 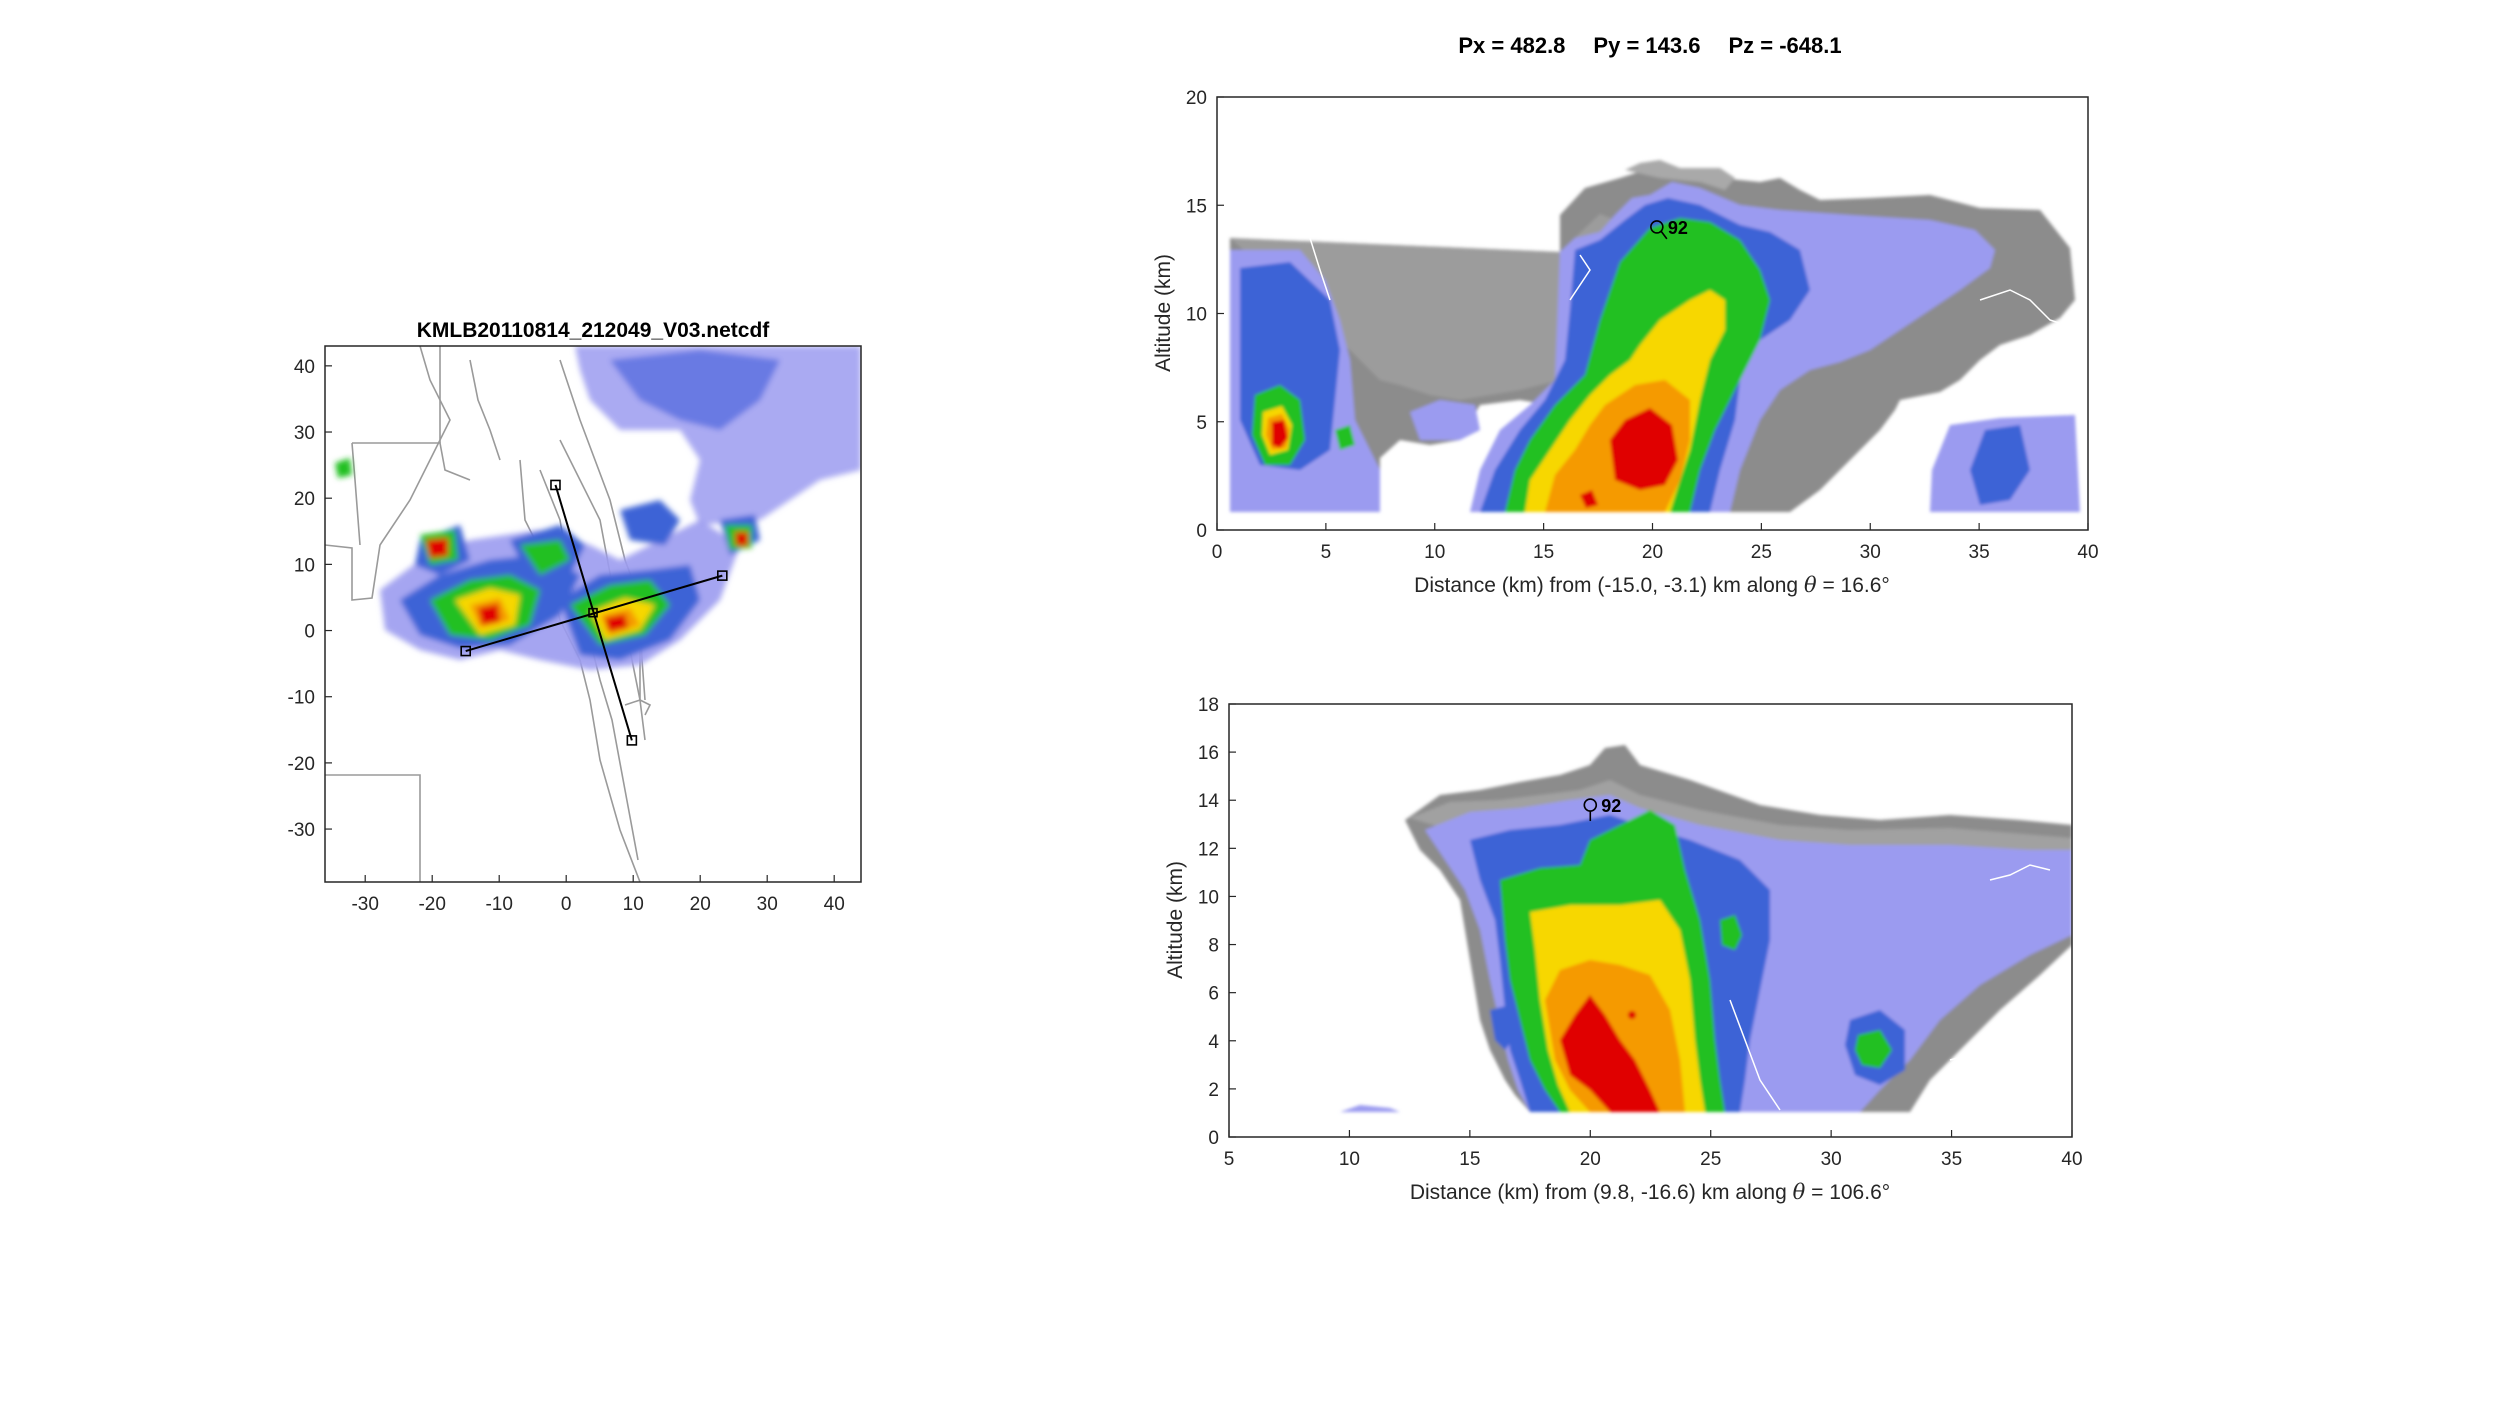 What do you see at coordinates (1229, 1159) in the screenshot?
I see `cross-section-2-xtick-label: 5` at bounding box center [1229, 1159].